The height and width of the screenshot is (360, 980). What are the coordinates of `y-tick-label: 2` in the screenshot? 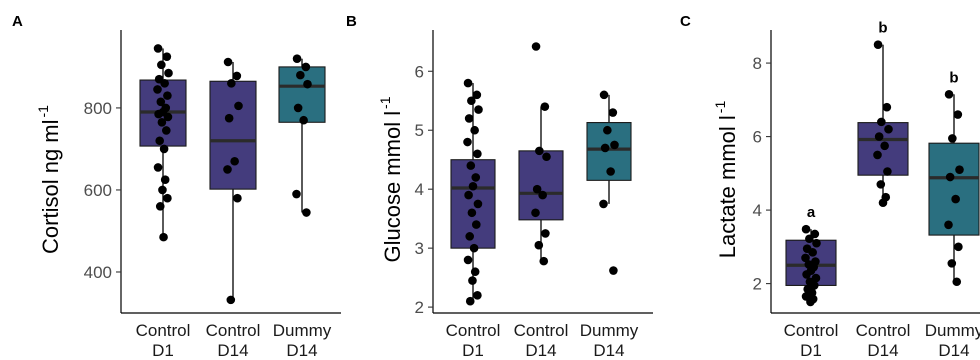 It's located at (757, 284).